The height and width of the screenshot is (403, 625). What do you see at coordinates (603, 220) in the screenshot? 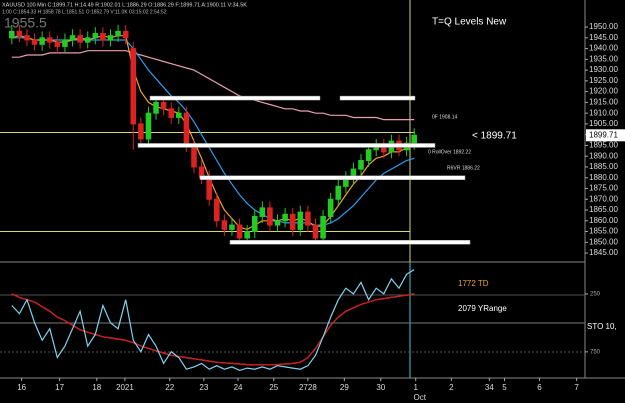
I see `y-tick-label: 1860.00` at bounding box center [603, 220].